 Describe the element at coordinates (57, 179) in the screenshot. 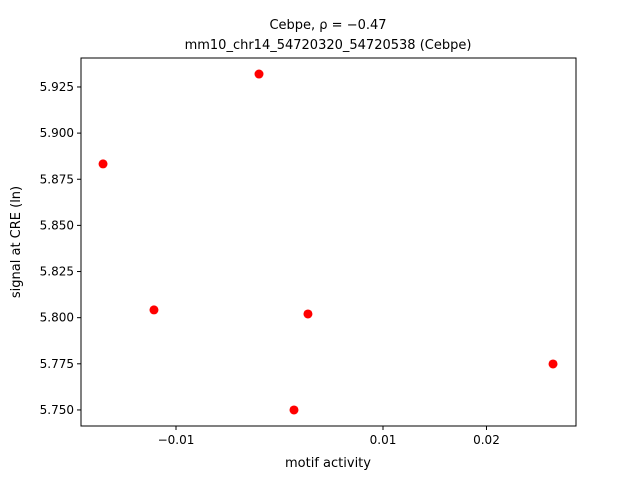

I see `y-tick-label: 5.875` at that location.